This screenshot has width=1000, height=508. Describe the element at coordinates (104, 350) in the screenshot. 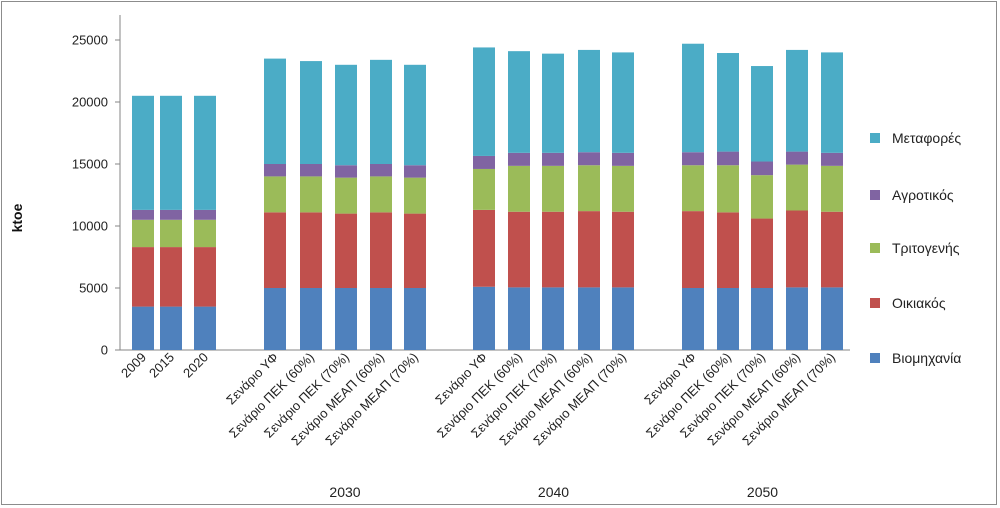

I see `y-tick-label: 0` at that location.